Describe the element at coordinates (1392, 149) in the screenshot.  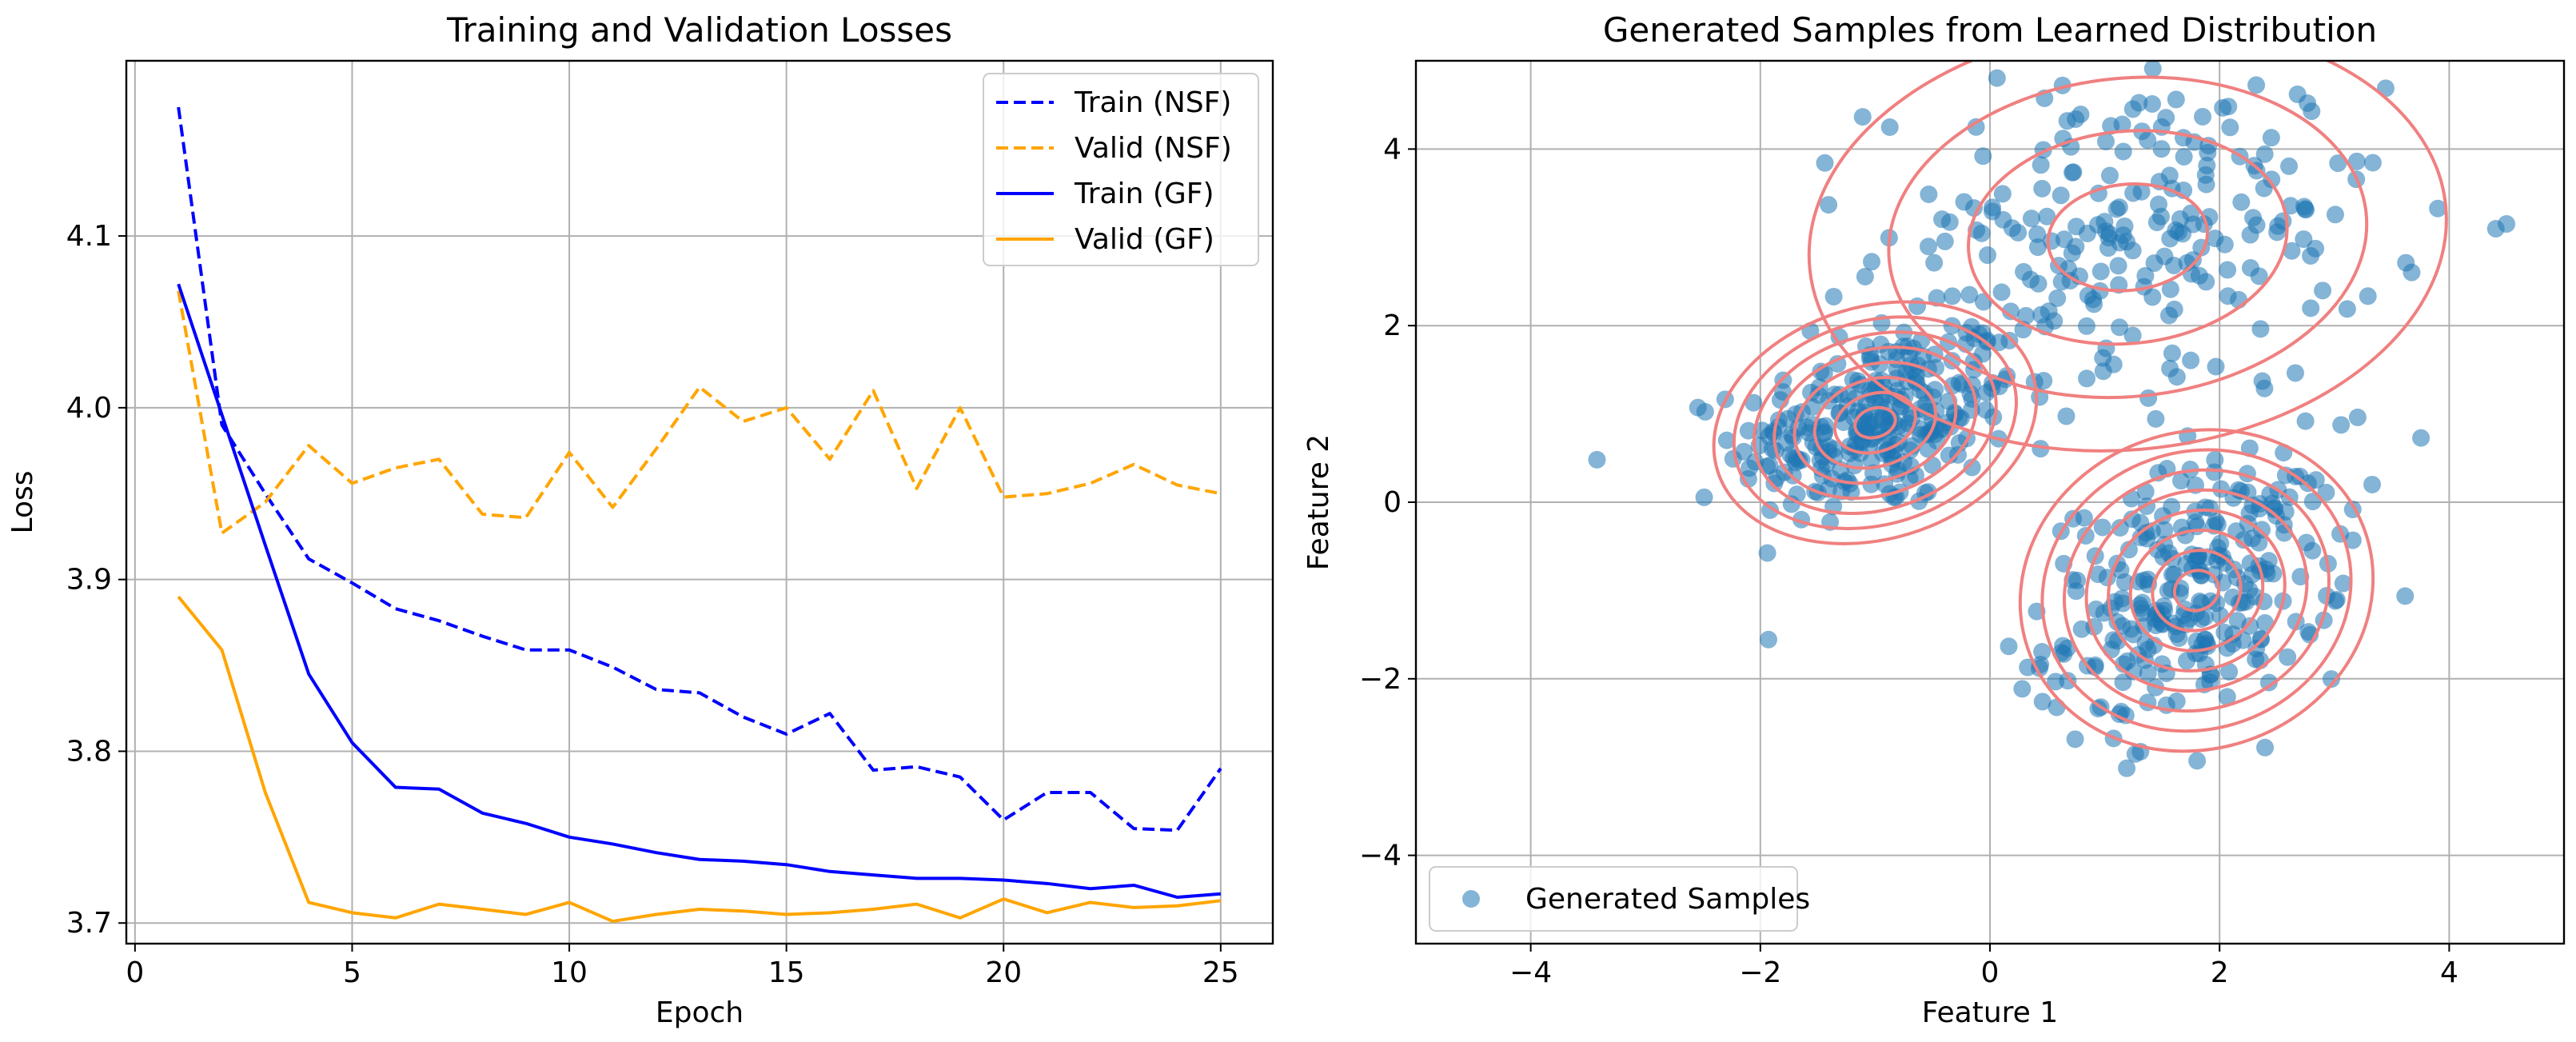
I see `samples-ytick-label: 4` at that location.